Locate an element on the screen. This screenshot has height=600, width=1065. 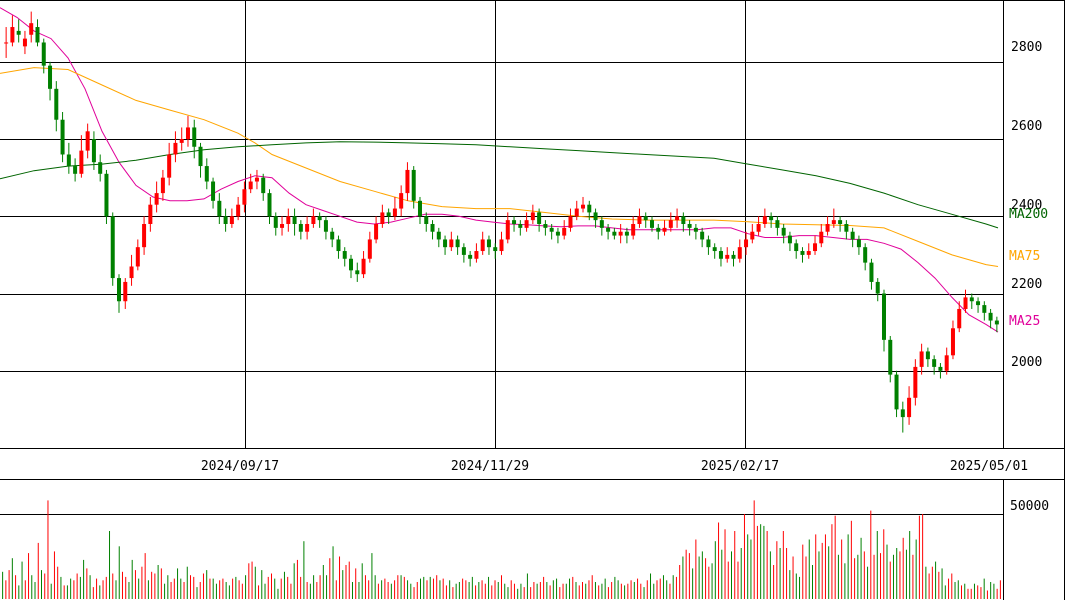
price-tick-label: 2800 is located at coordinates (1026, 47).